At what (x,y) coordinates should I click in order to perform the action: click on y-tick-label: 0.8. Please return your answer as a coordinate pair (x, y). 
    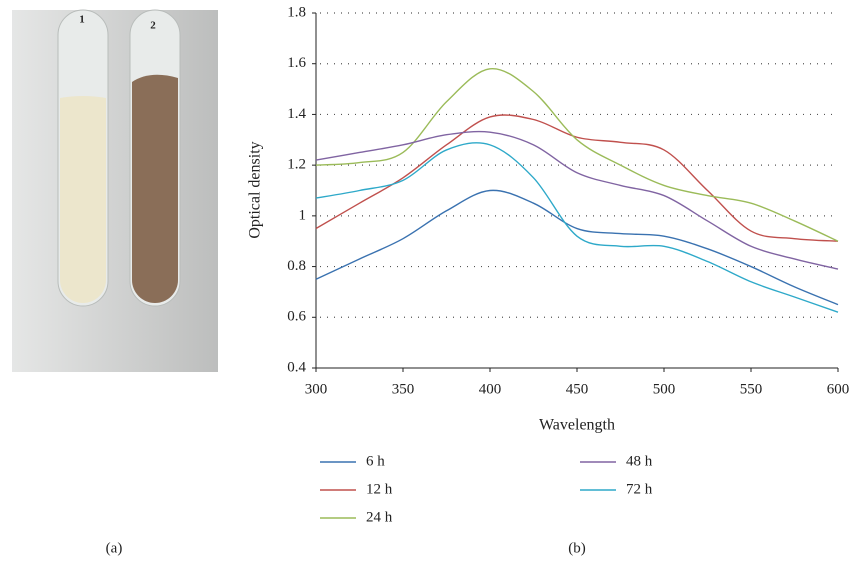
    Looking at the image, I should click on (296, 266).